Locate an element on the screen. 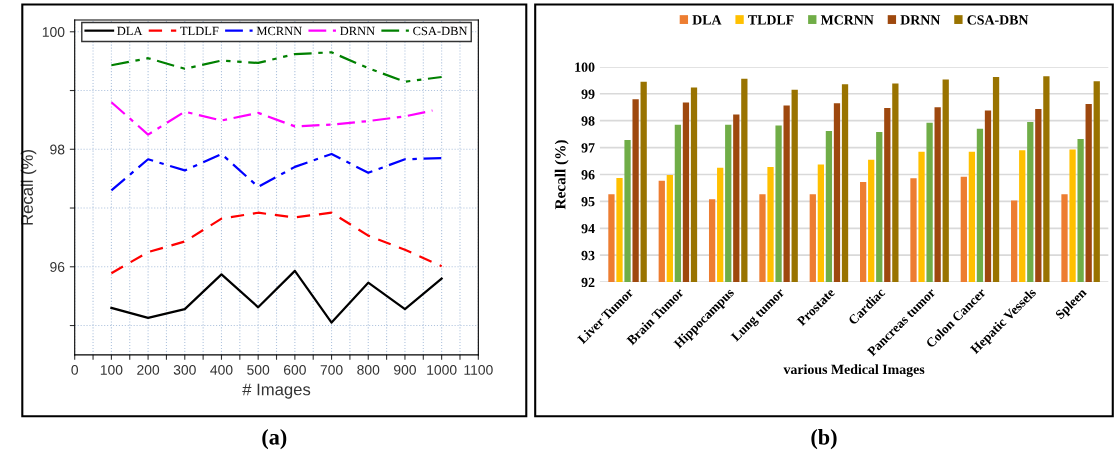  y-tick-label: 93 is located at coordinates (588, 255).